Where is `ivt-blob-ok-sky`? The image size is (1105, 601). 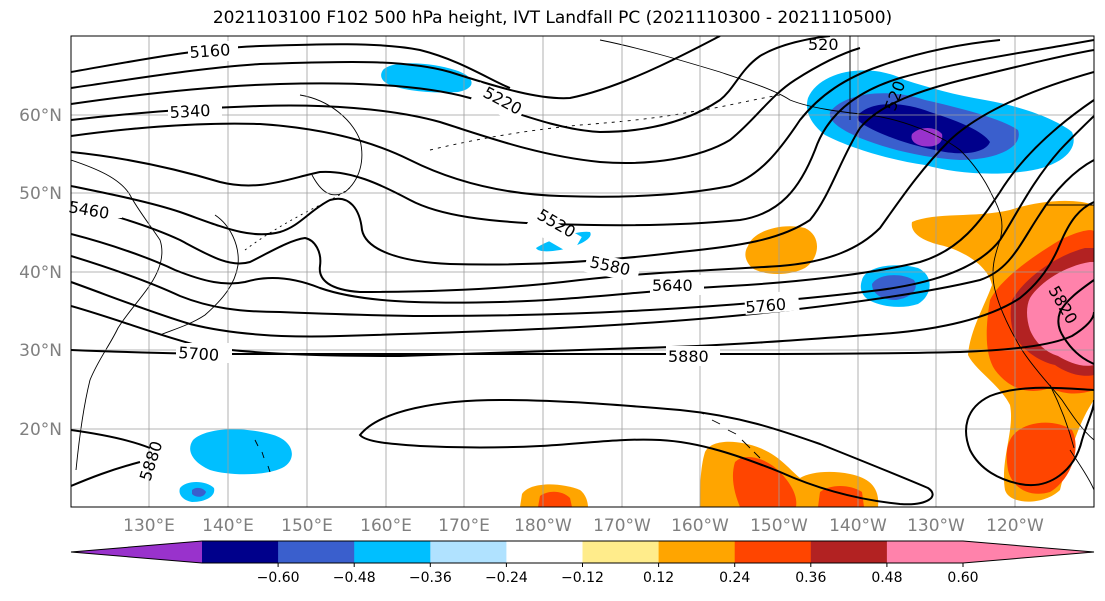 ivt-blob-ok-sky is located at coordinates (426, 78).